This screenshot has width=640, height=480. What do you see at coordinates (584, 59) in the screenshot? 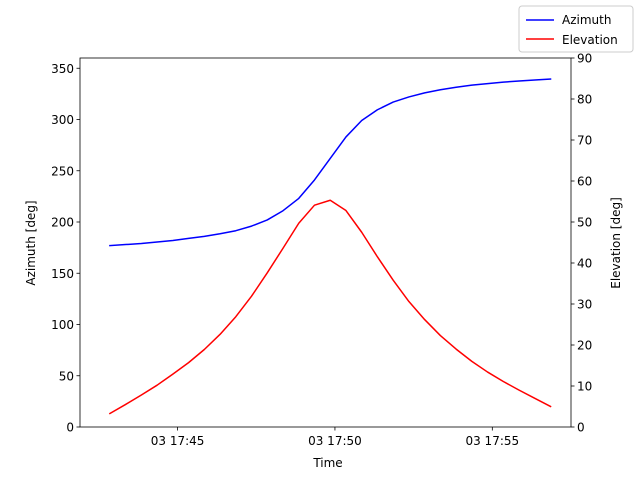
I see `right-y-tick-label: 90` at bounding box center [584, 59].